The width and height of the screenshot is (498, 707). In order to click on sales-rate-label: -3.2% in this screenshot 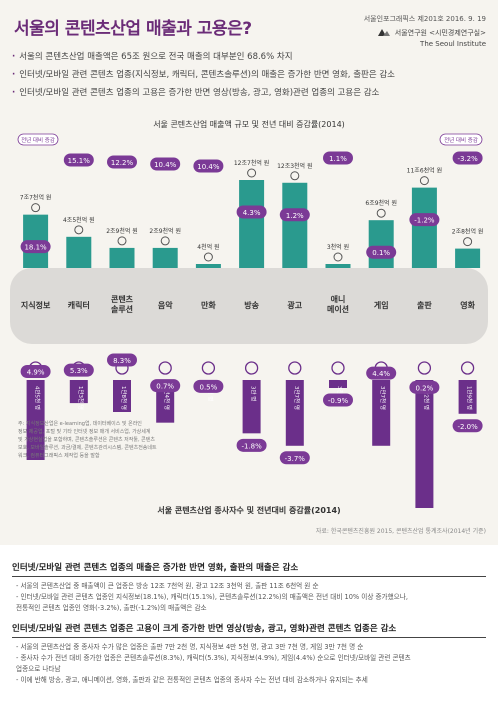, I will do `click(467, 159)`.